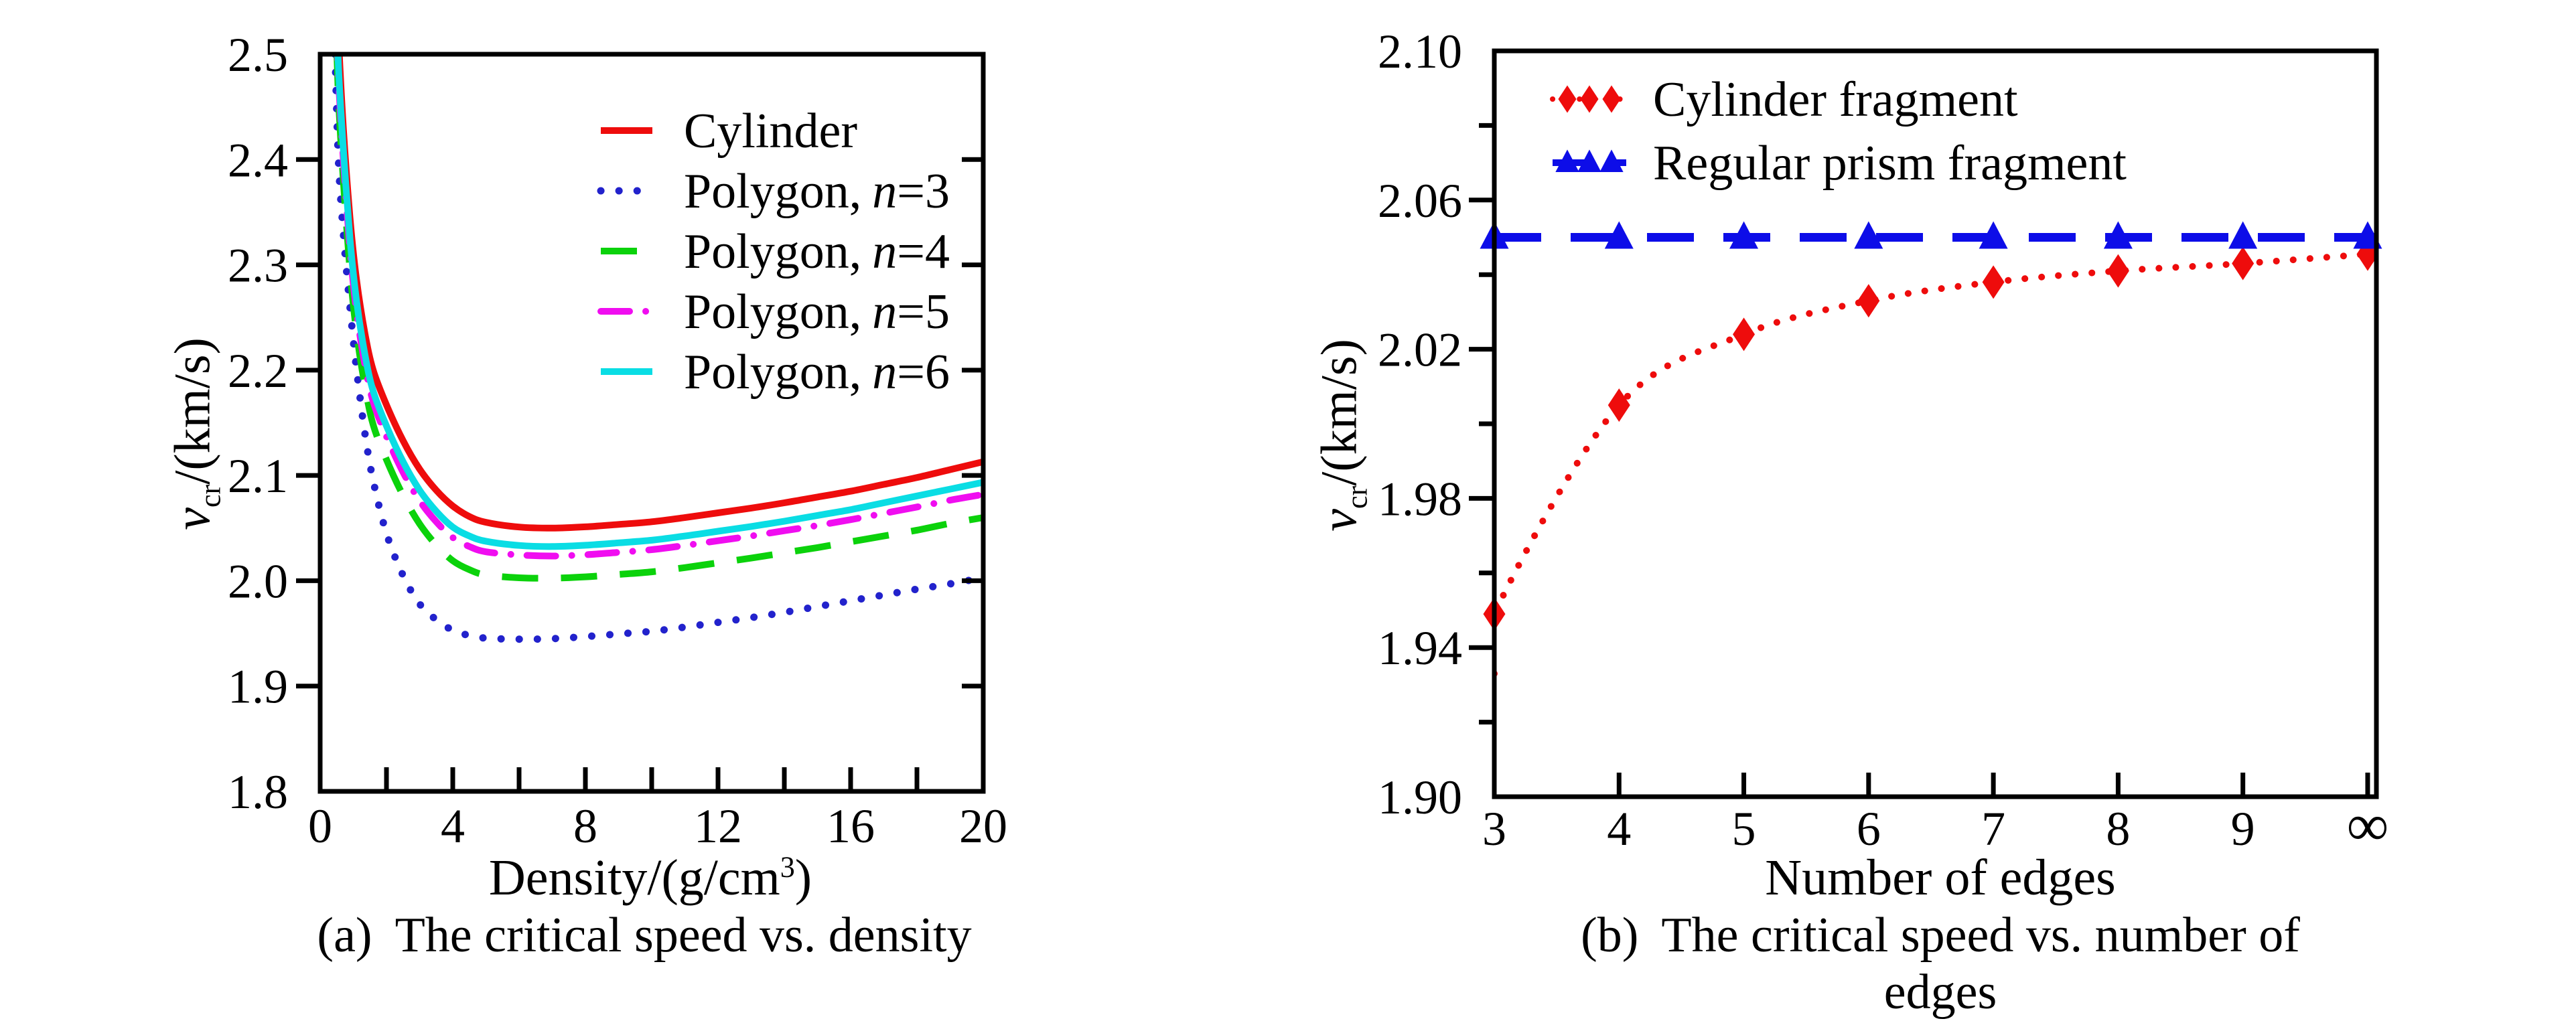 The height and width of the screenshot is (1021, 2576). Describe the element at coordinates (923, 191) in the screenshot. I see `legend-label-suffix: =3` at that location.